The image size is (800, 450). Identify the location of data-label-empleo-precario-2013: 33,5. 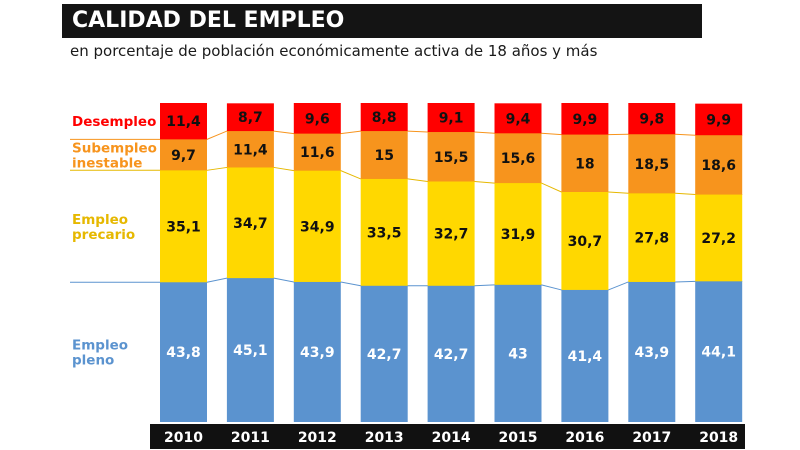
(384, 233).